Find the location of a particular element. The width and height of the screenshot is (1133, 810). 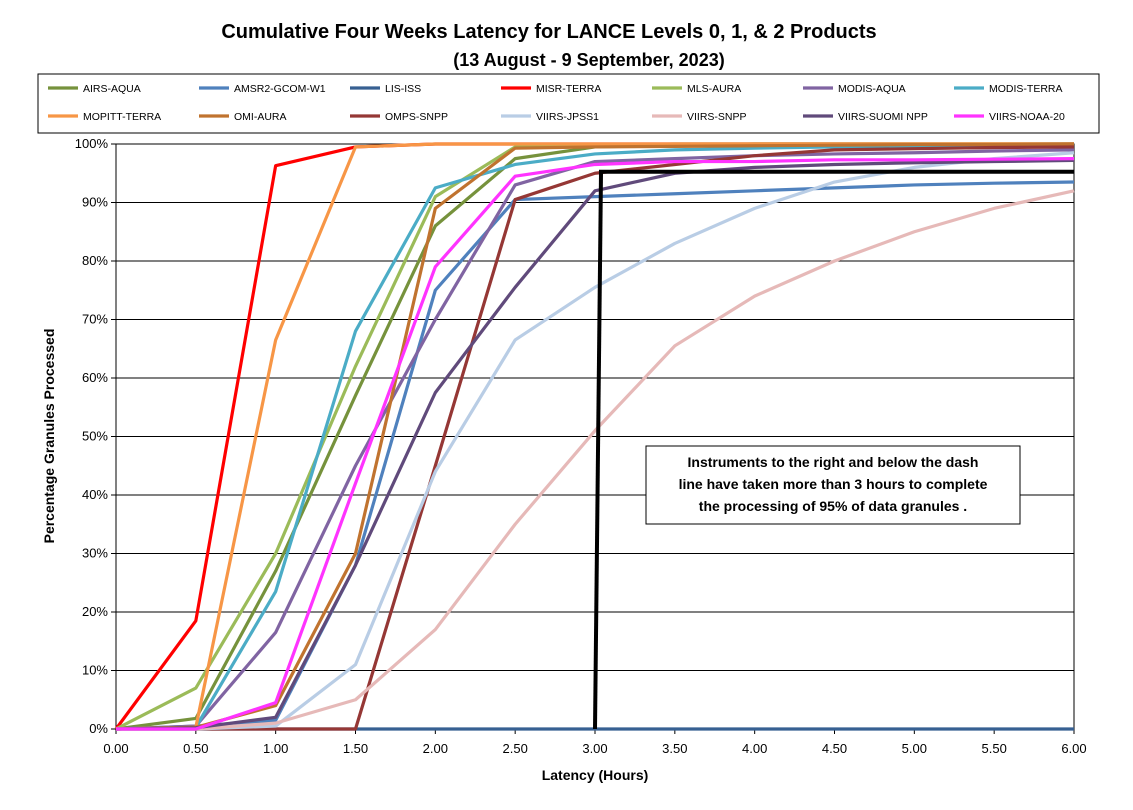

legend-item: VIIRS-SNPP is located at coordinates (699, 117).